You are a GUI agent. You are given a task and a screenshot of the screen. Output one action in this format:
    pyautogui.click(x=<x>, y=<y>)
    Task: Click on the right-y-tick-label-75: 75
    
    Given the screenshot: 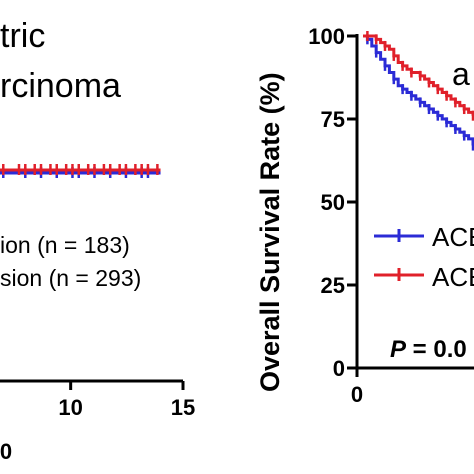 What is the action you would take?
    pyautogui.click(x=333, y=119)
    